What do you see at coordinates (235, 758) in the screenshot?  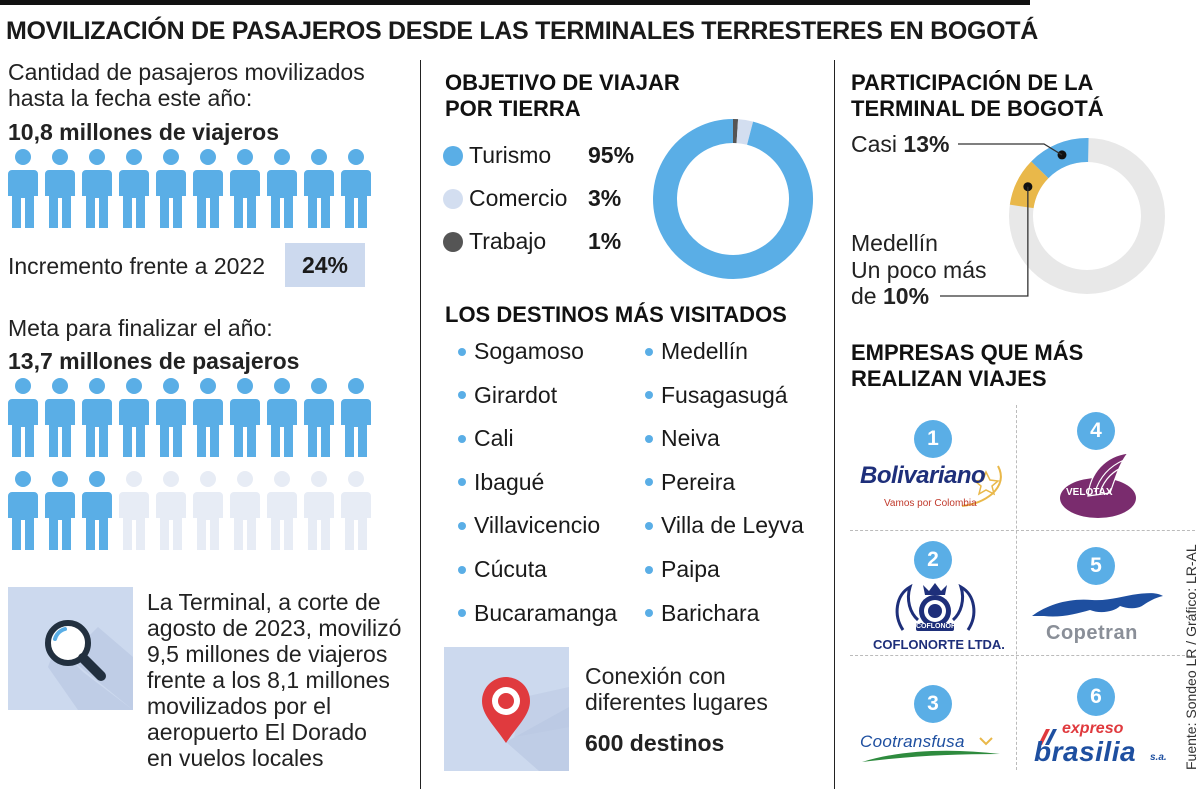 I see `note-line: en vuelos locales` at bounding box center [235, 758].